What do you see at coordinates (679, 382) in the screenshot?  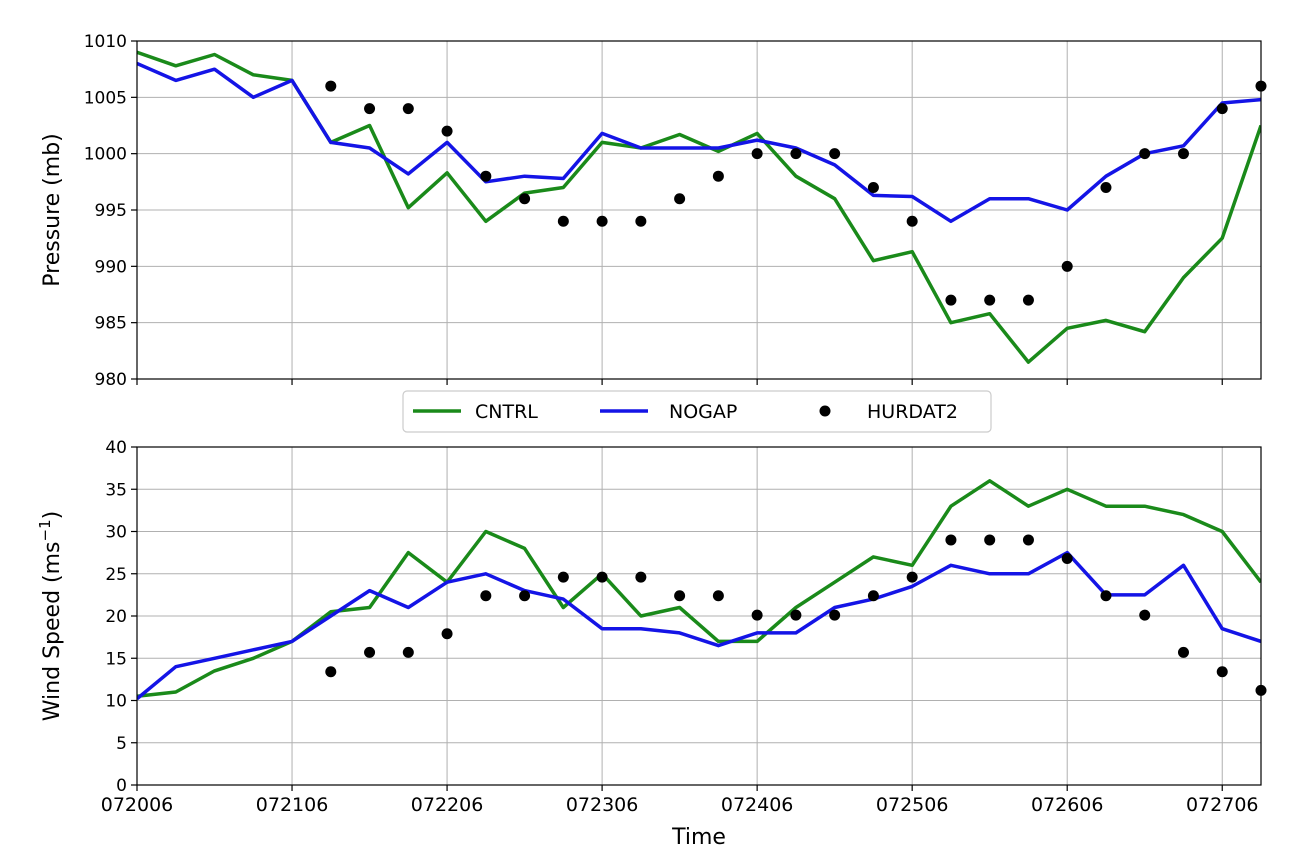 I see `pressure-x-ticks` at bounding box center [679, 382].